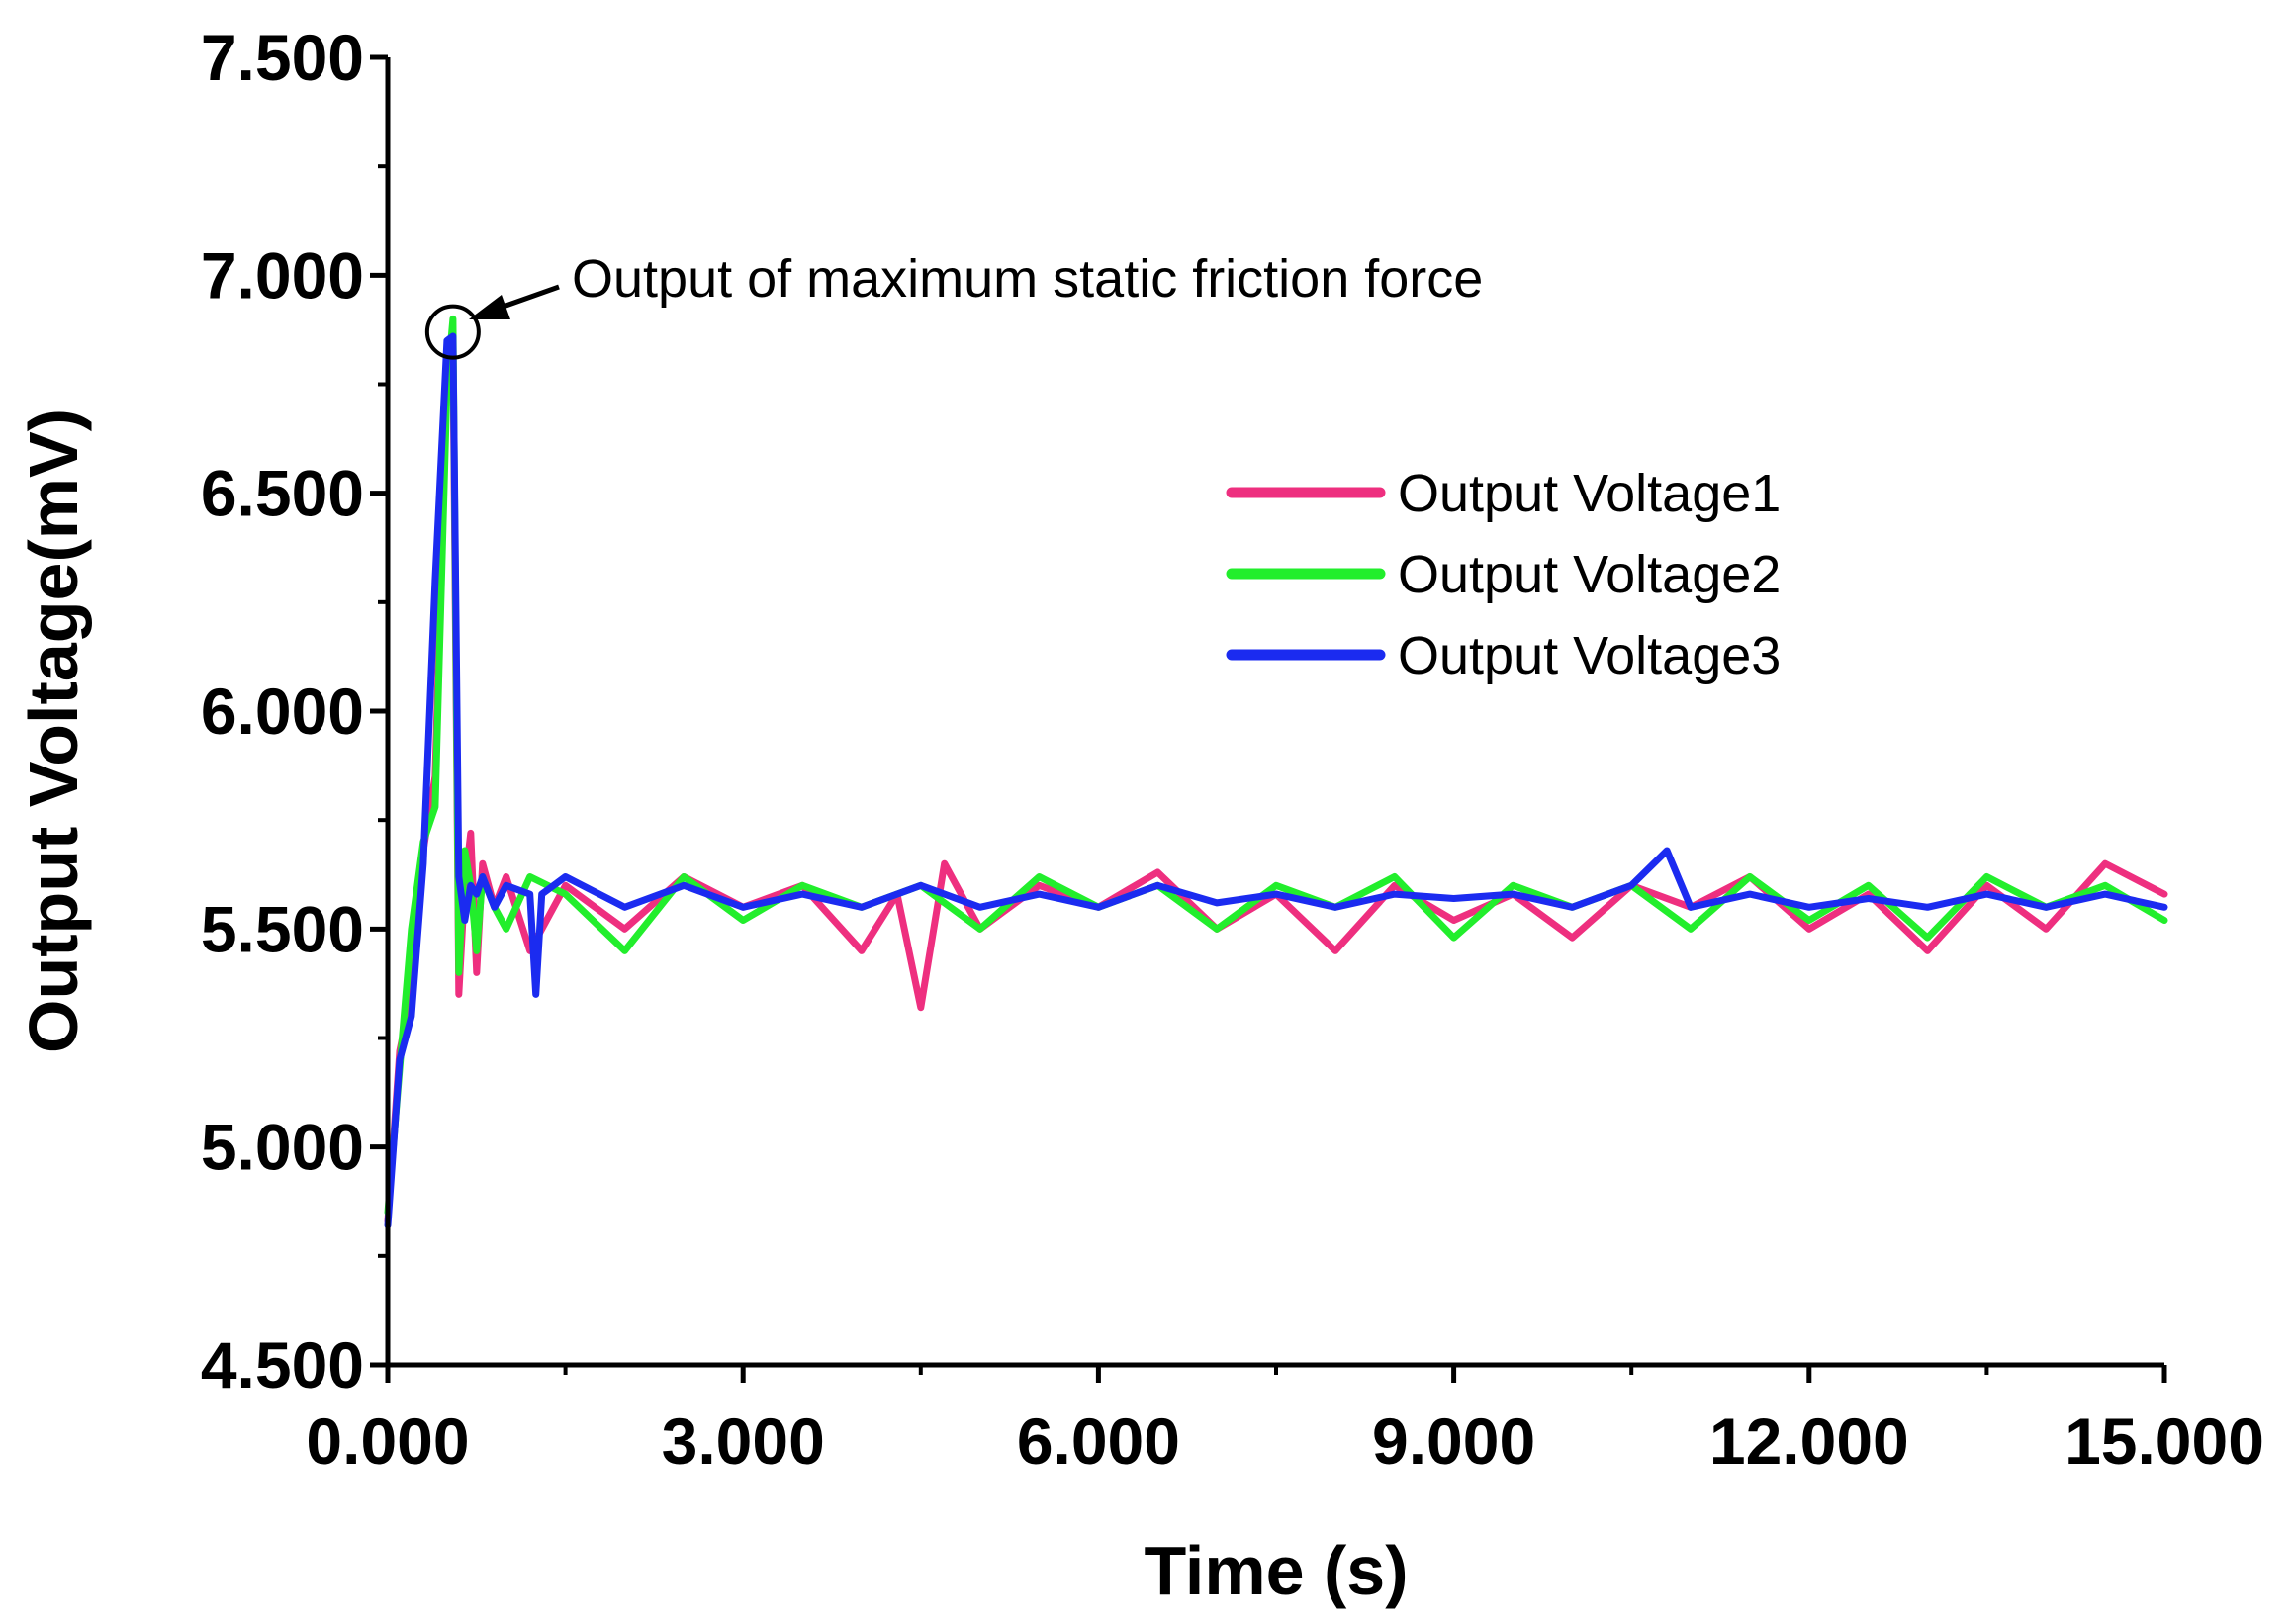 The image size is (2295, 1624). What do you see at coordinates (489, 307) in the screenshot?
I see `annotation-arrow-head` at bounding box center [489, 307].